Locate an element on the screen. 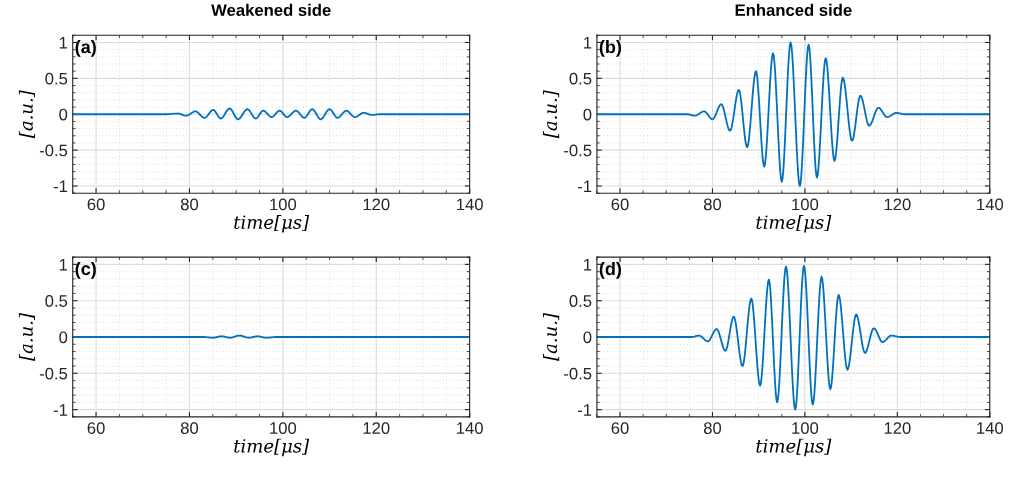  chart-title: Enhanced side is located at coordinates (793, 10).